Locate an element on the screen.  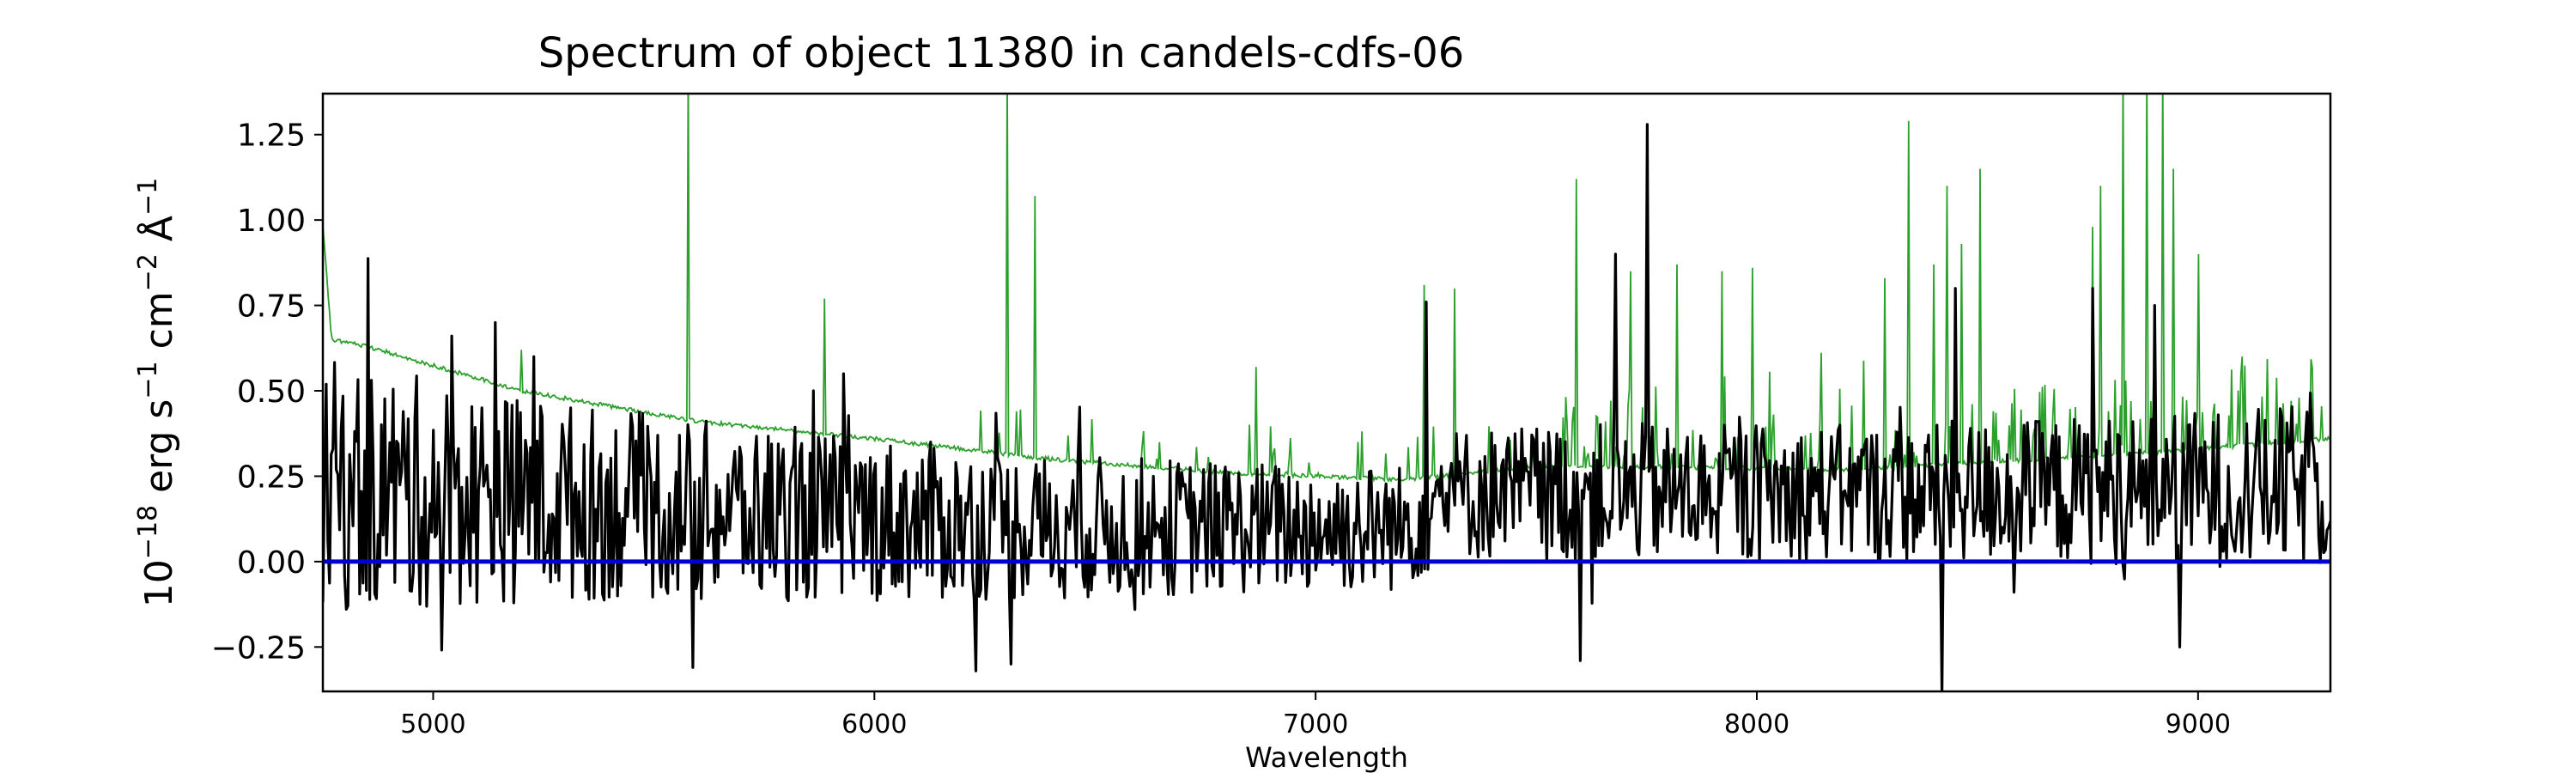
x-axis: 5000 6000 7000 8000 9000 is located at coordinates (1316, 715).